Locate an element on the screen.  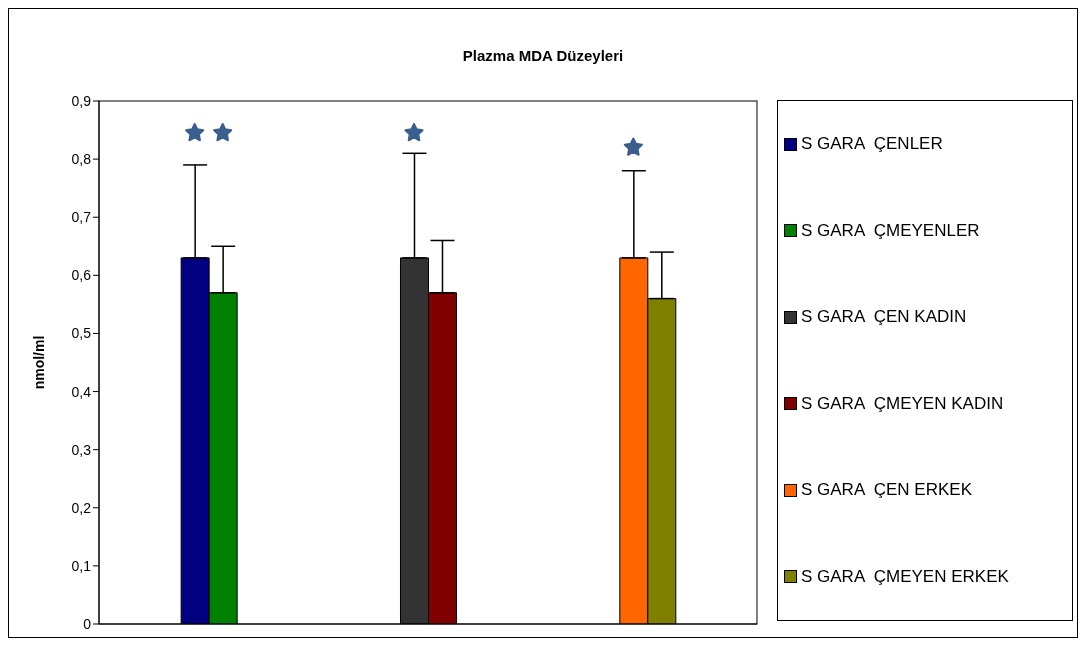
y-tick-label: 0,8 is located at coordinates (81, 159).